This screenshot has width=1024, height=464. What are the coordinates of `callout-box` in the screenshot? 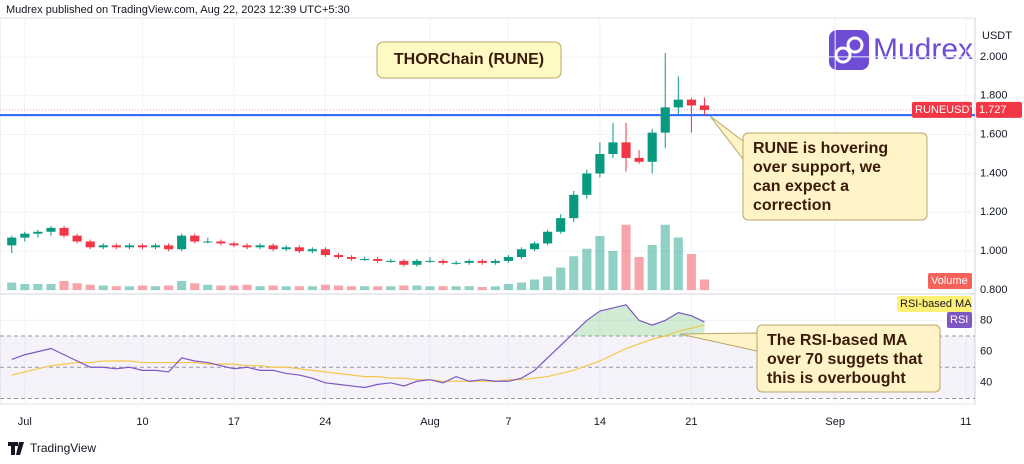 It's located at (848, 358).